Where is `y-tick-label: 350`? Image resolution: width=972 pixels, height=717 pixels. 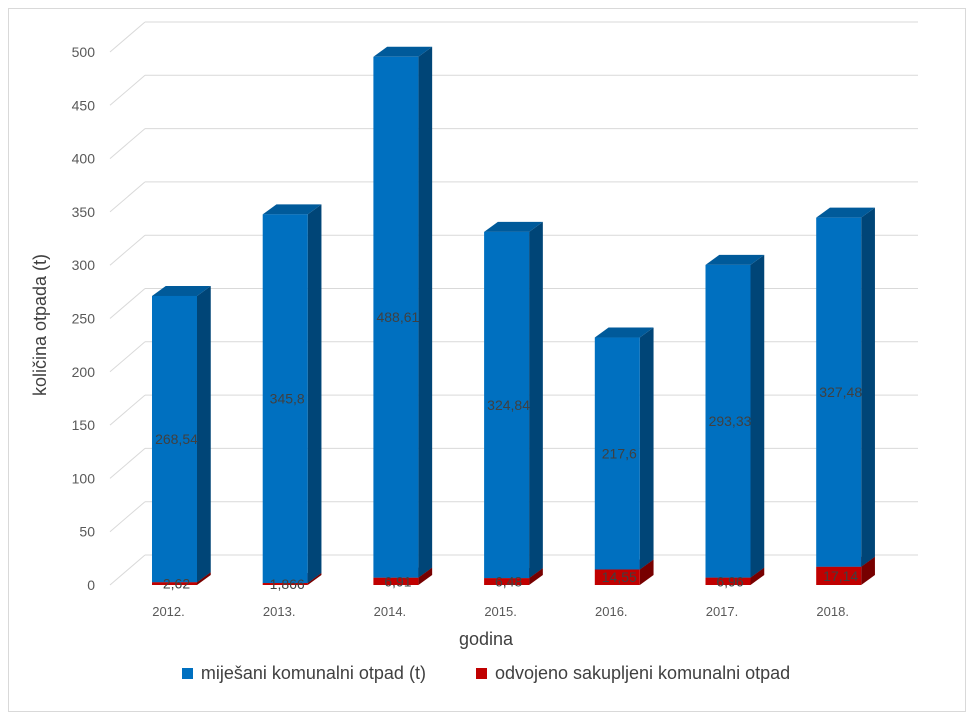
y-tick-label: 350 is located at coordinates (84, 212).